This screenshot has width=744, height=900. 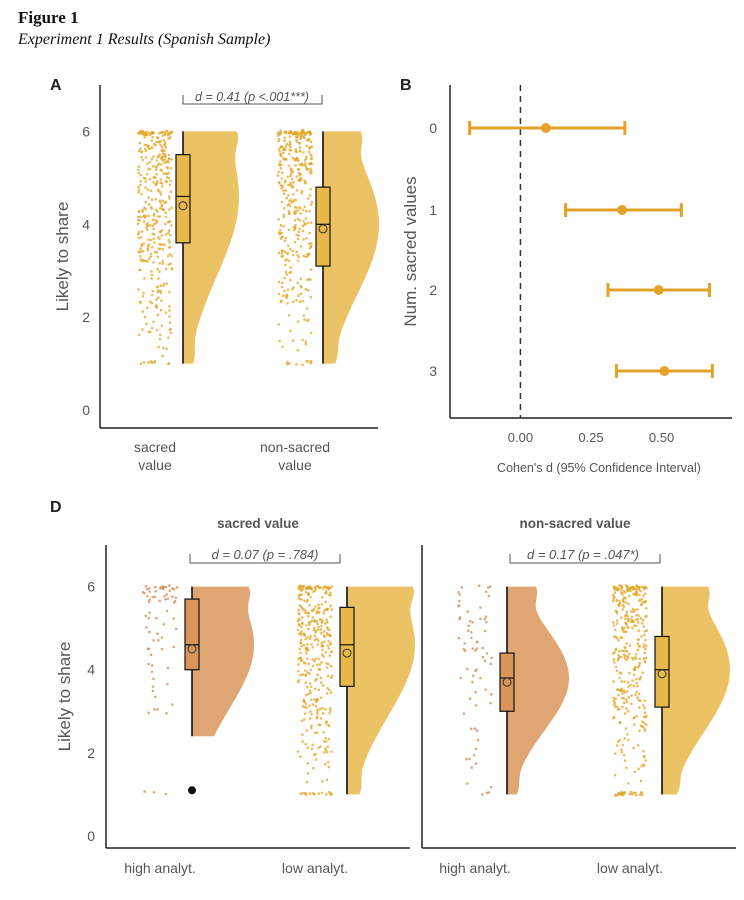 What do you see at coordinates (520, 437) in the screenshot?
I see `panel-b-xtick-0: 0.00` at bounding box center [520, 437].